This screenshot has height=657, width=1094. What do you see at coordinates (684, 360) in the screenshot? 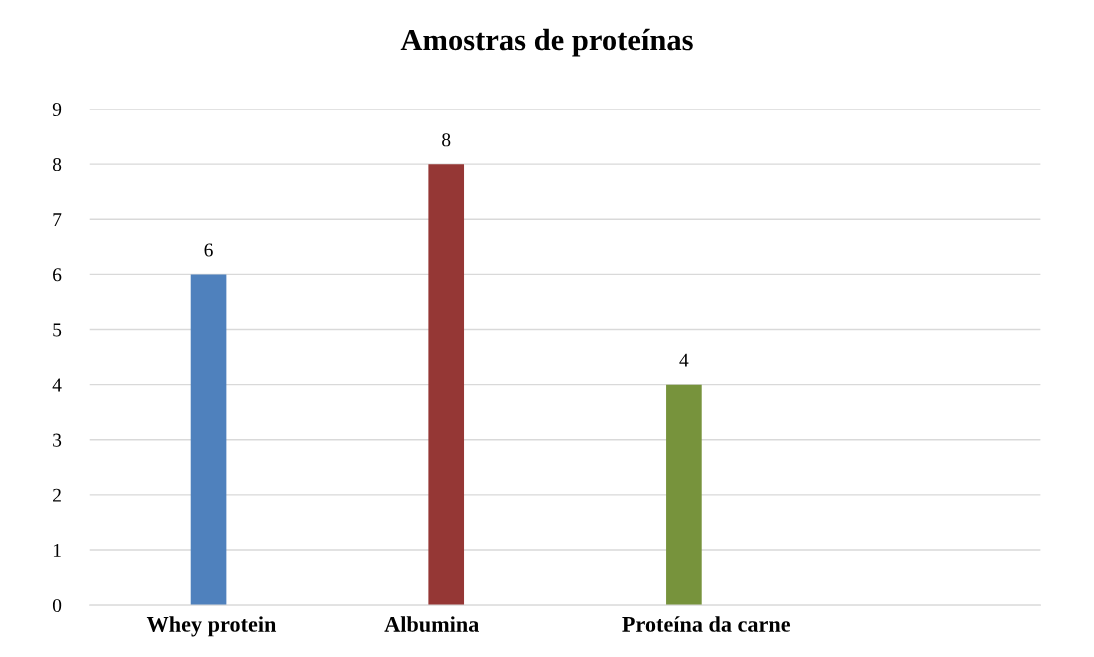
I see `data-label: 4` at bounding box center [684, 360].